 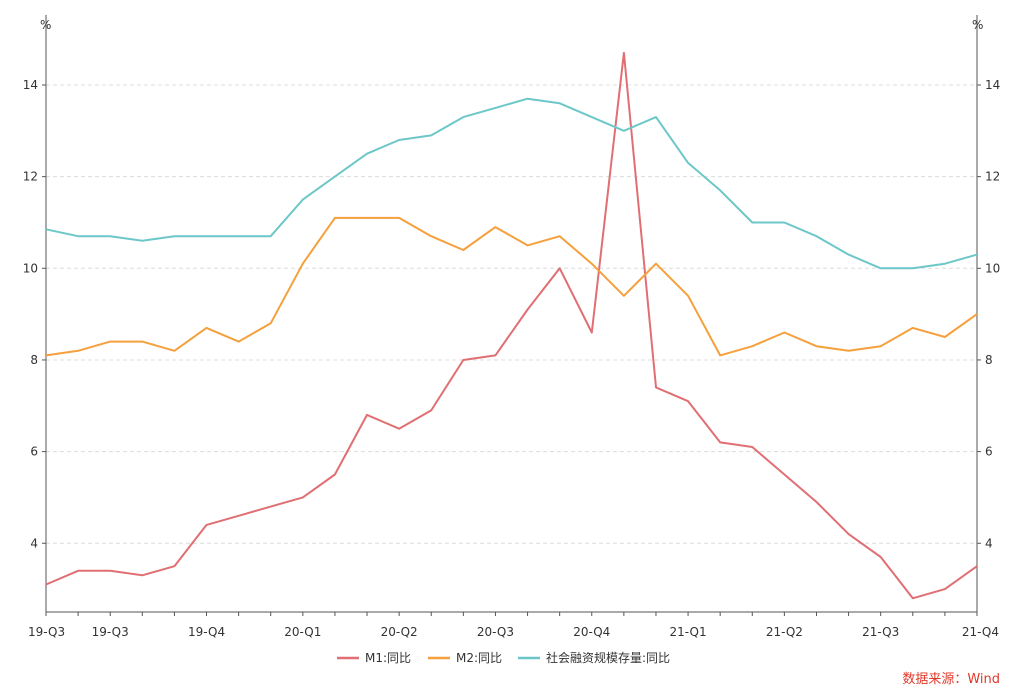 I want to click on x-tick-label: 21-Q4, so click(x=980, y=632).